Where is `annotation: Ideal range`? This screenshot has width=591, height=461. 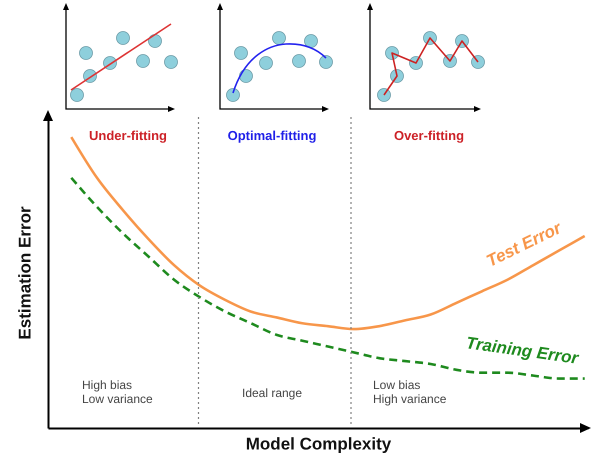
annotation: Ideal range is located at coordinates (272, 393).